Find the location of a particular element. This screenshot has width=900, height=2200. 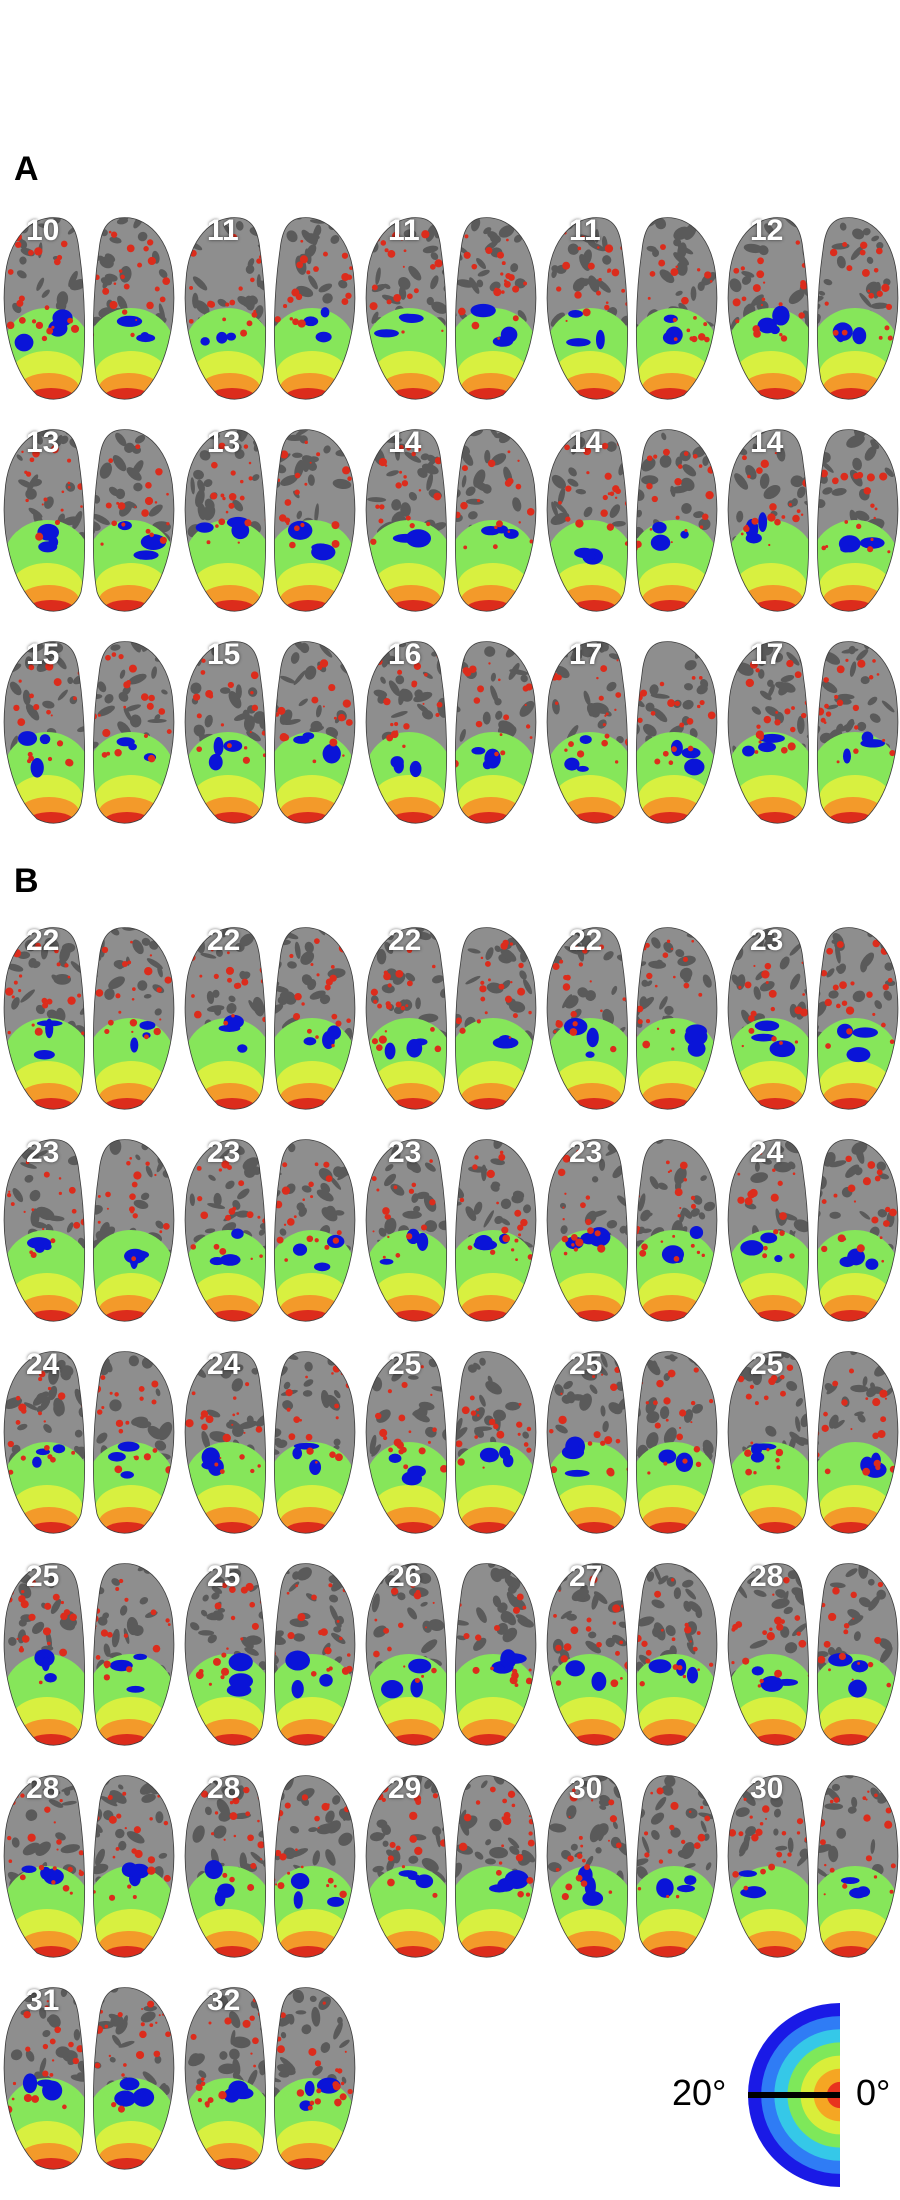

subject-age-label: 29 is located at coordinates (405, 1788).